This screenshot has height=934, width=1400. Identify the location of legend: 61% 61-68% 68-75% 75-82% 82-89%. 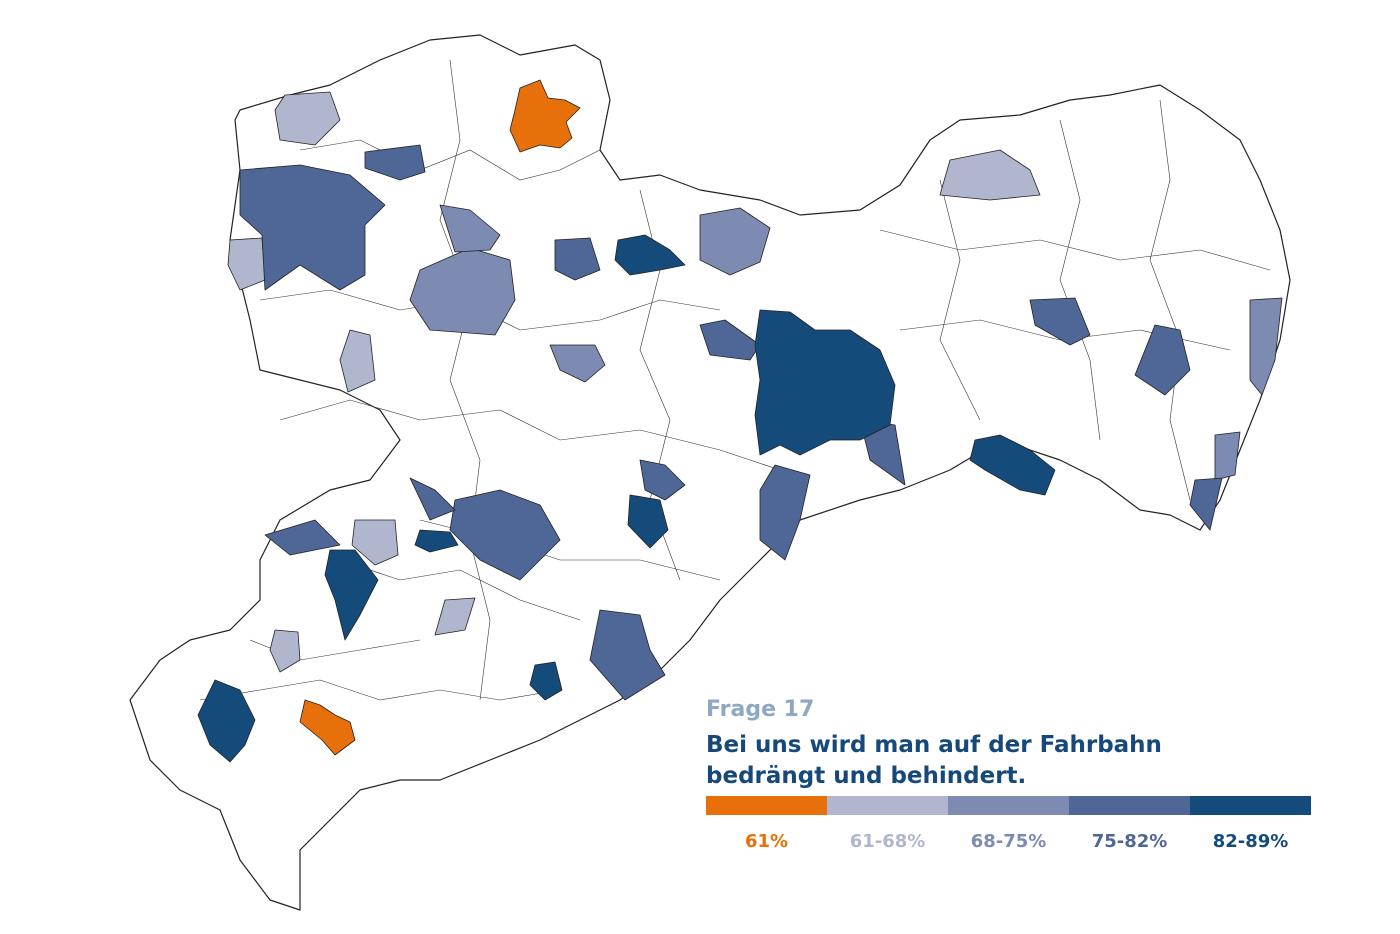
(1008, 824).